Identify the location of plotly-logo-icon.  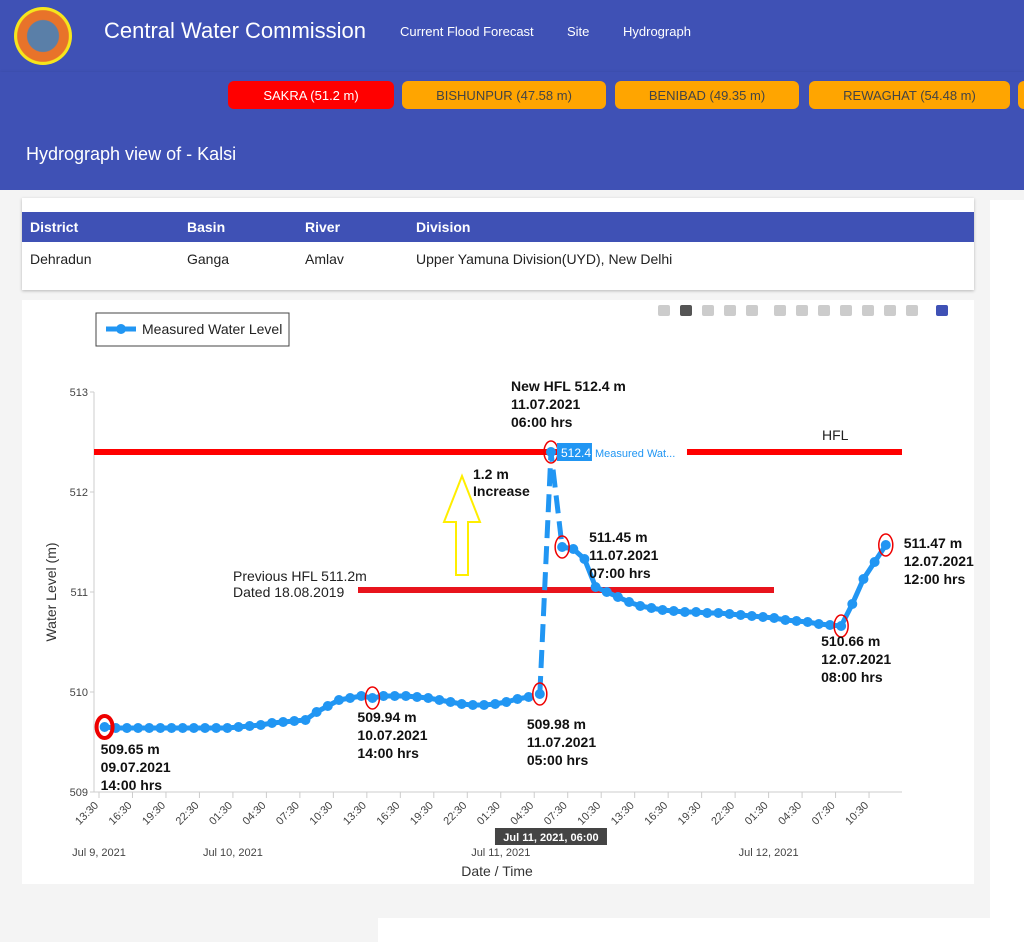
(942, 310).